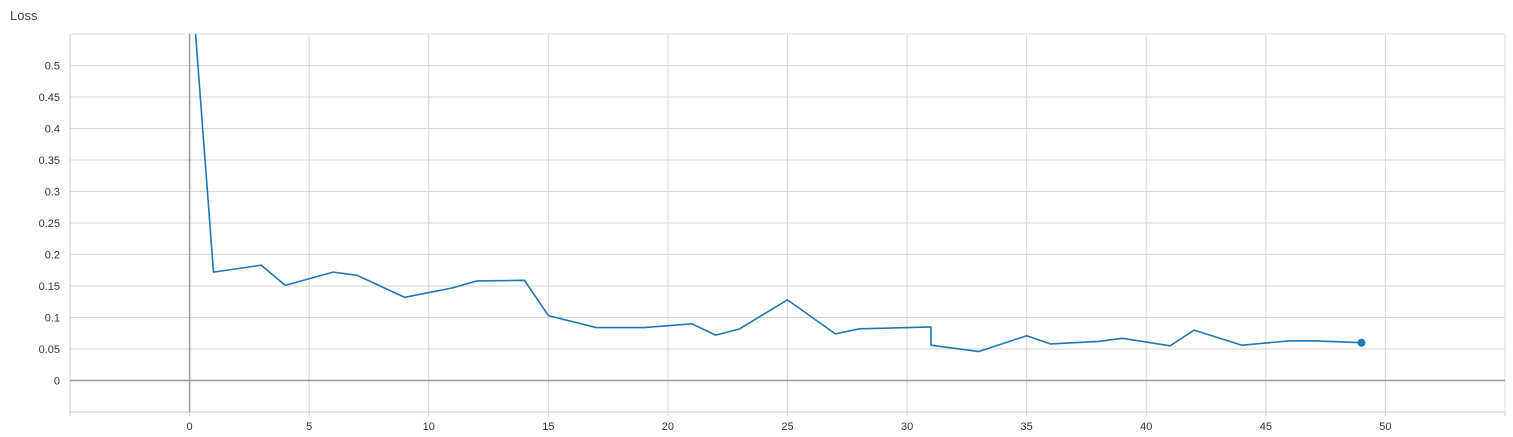 This screenshot has width=1513, height=437. Describe the element at coordinates (52, 319) in the screenshot. I see `y-tick-label: 0.1` at that location.